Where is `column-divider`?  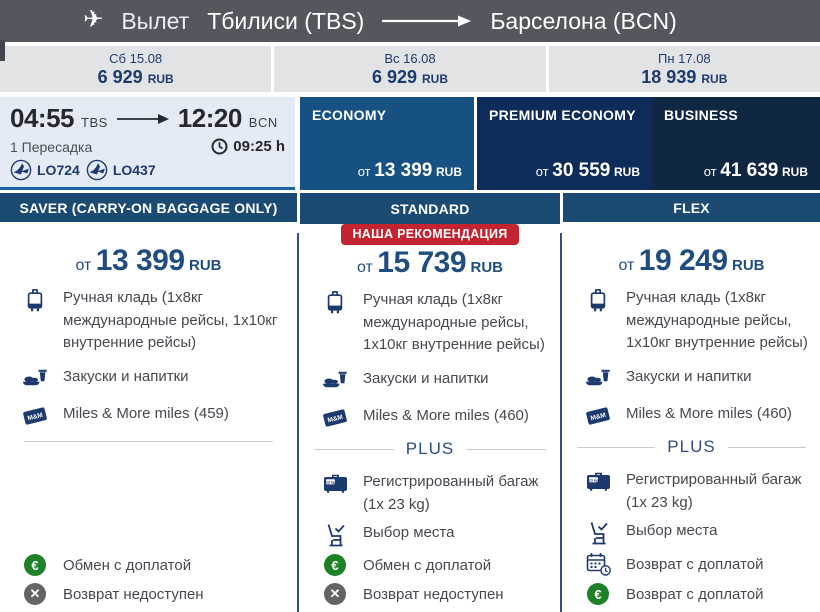 column-divider is located at coordinates (298, 422).